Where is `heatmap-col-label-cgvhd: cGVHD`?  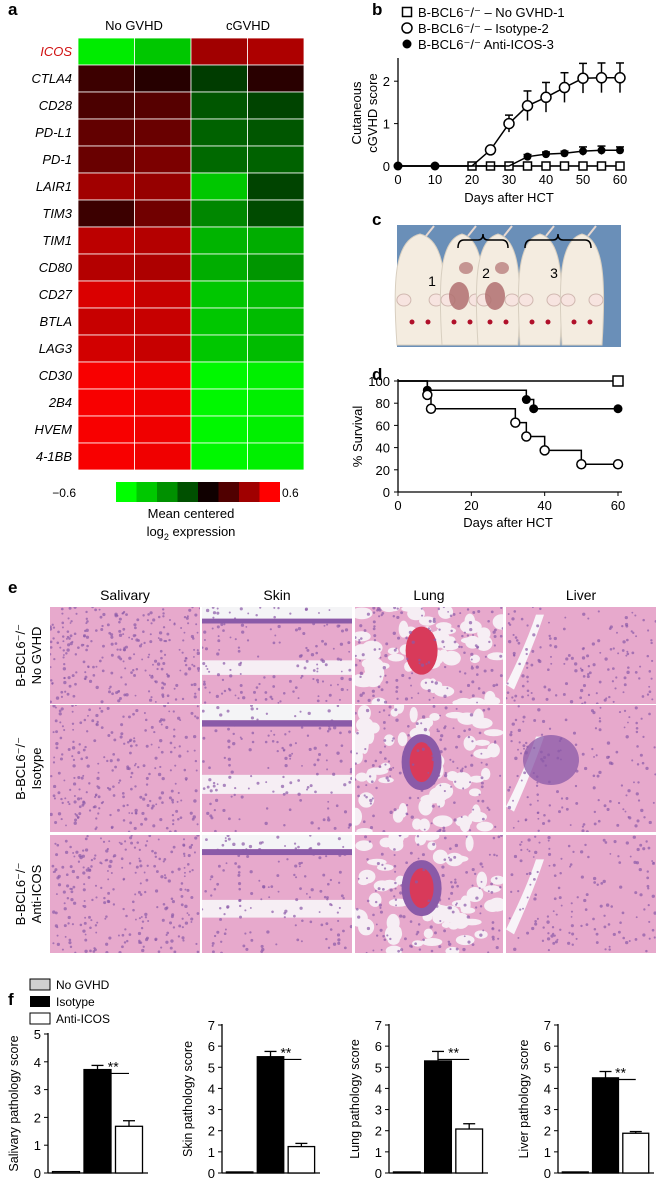 heatmap-col-label-cgvhd: cGVHD is located at coordinates (248, 25).